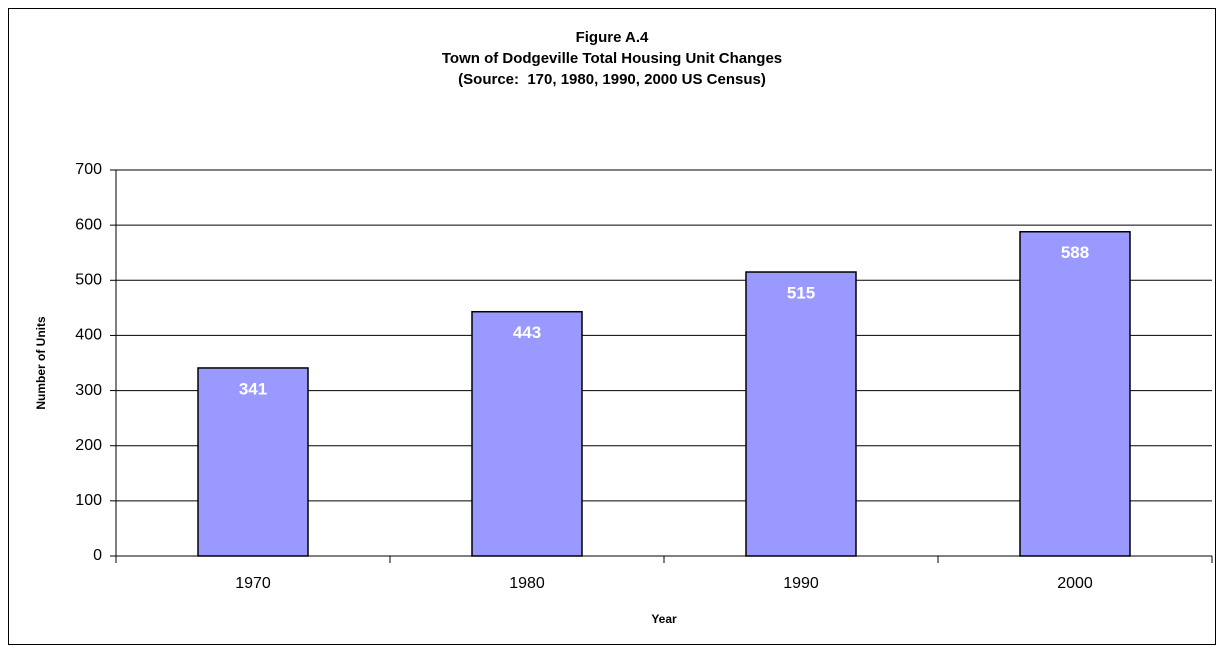 The height and width of the screenshot is (653, 1224). I want to click on y-tick-label: 300, so click(88, 390).